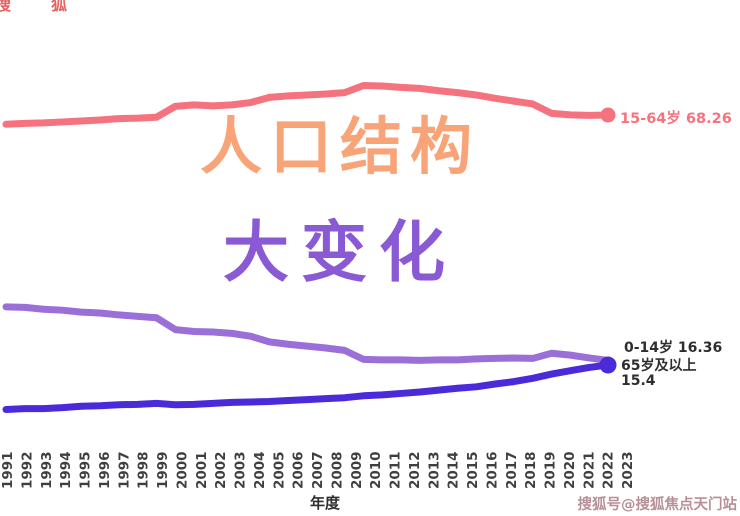 The height and width of the screenshot is (516, 740). What do you see at coordinates (396, 470) in the screenshot?
I see `x-tick-label: 2011` at bounding box center [396, 470].